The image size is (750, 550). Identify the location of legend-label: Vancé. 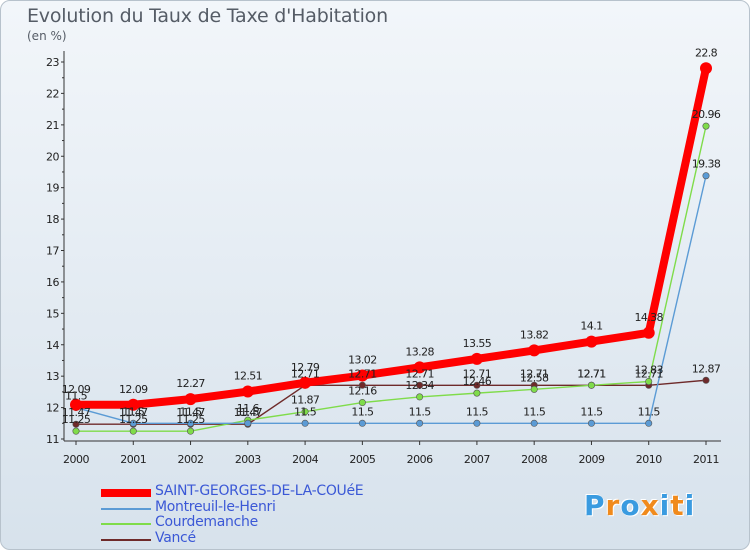
(175, 537).